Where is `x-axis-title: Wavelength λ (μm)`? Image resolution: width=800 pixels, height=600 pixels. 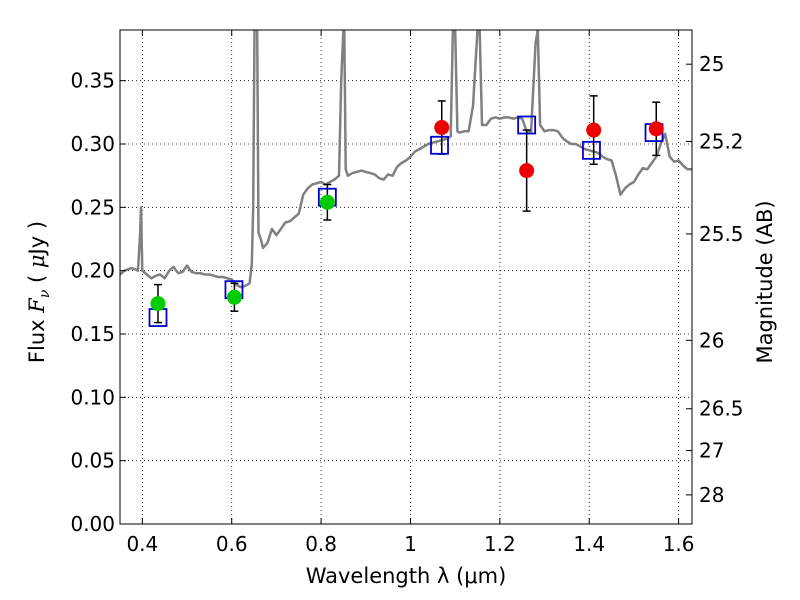 x-axis-title: Wavelength λ (μm) is located at coordinates (406, 576).